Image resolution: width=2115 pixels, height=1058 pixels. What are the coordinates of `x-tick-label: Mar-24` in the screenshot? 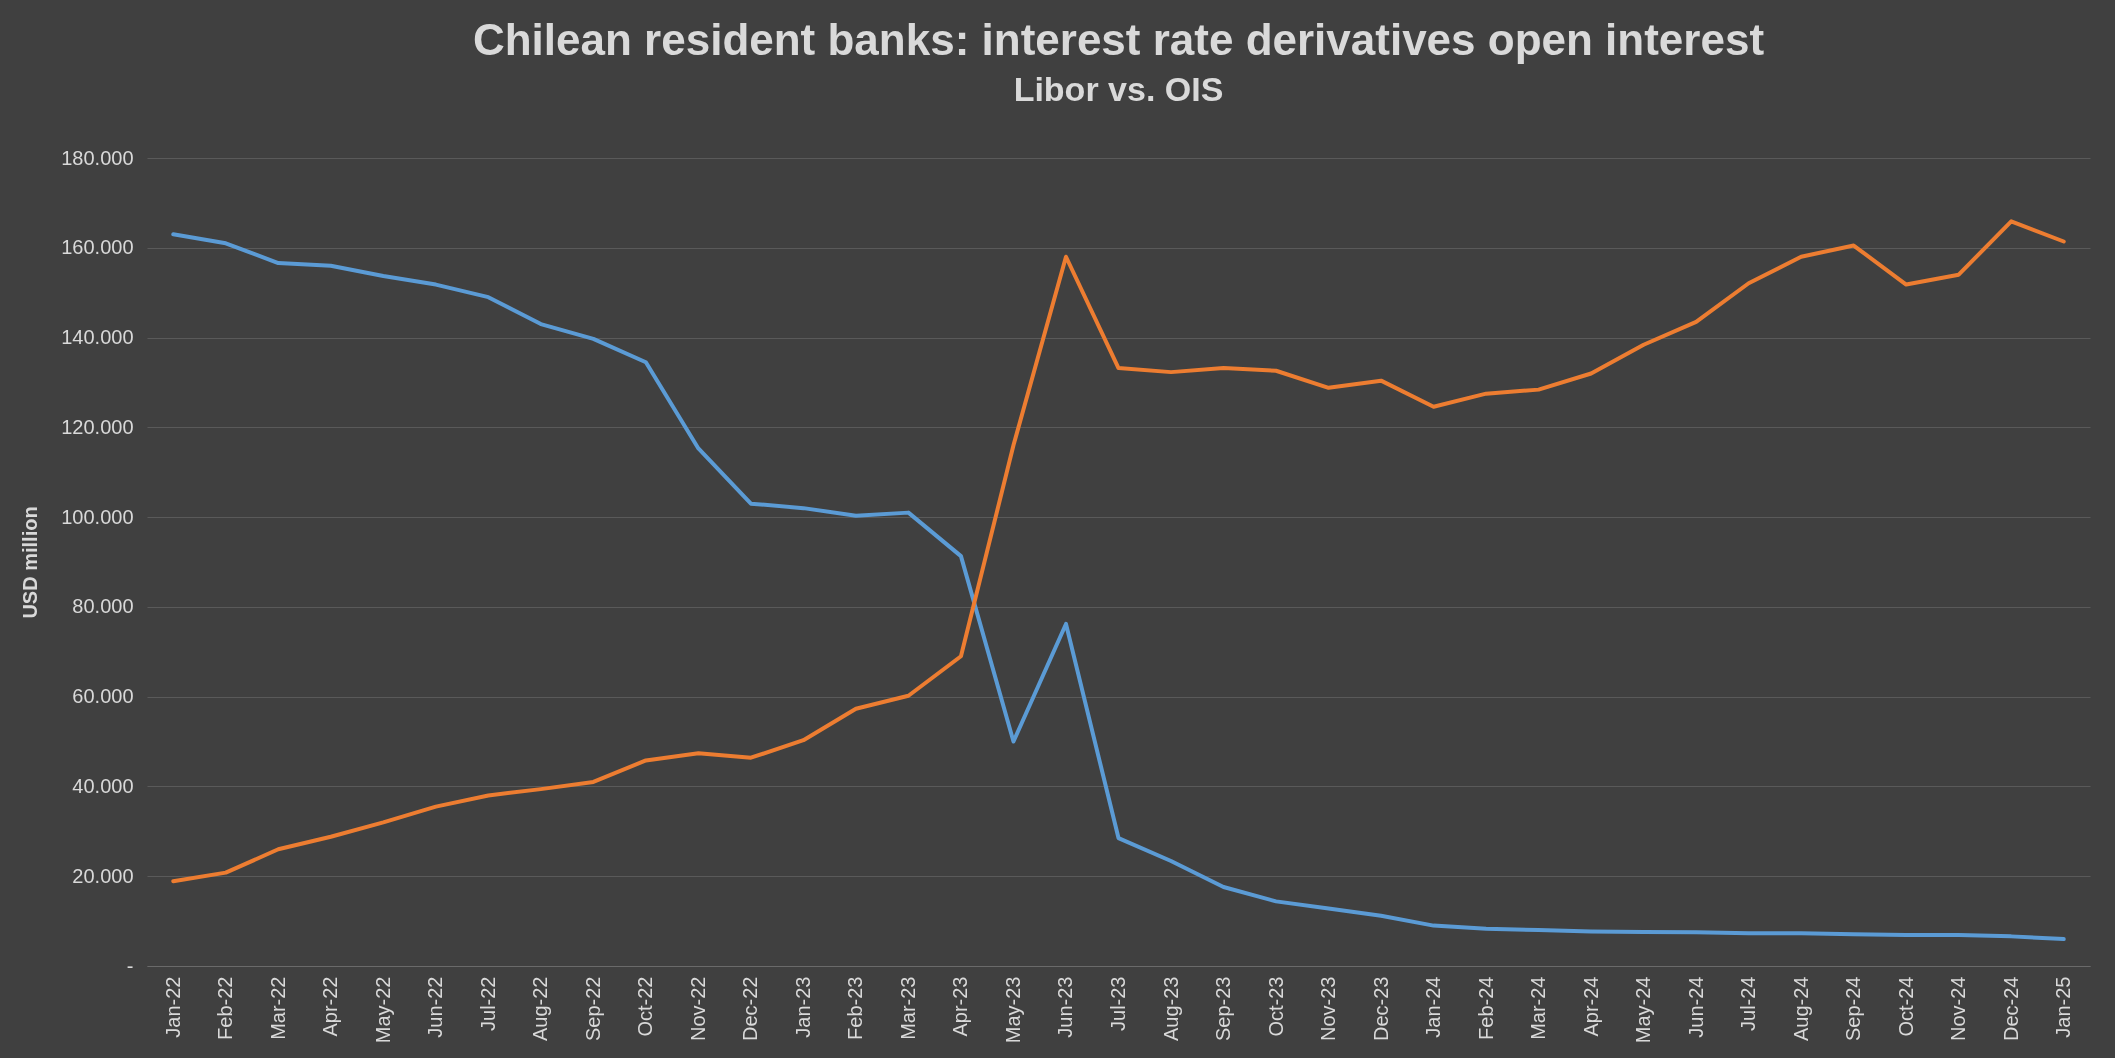 It's located at (1538, 1008).